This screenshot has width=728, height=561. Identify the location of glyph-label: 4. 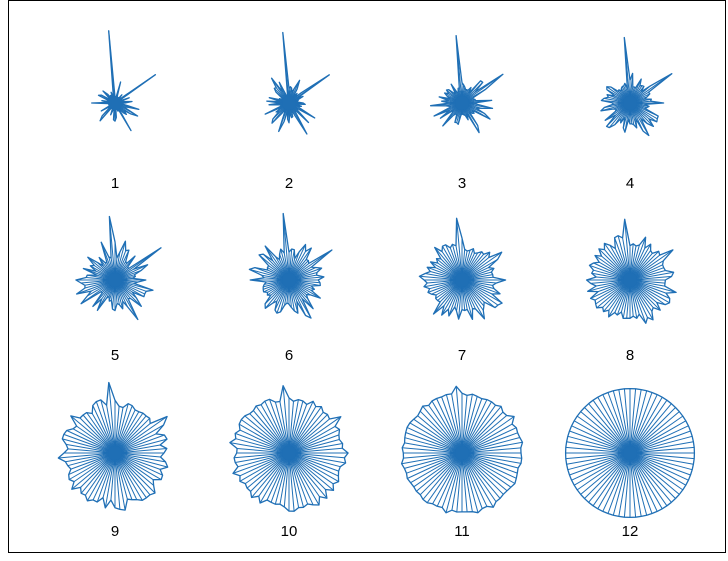
(630, 183).